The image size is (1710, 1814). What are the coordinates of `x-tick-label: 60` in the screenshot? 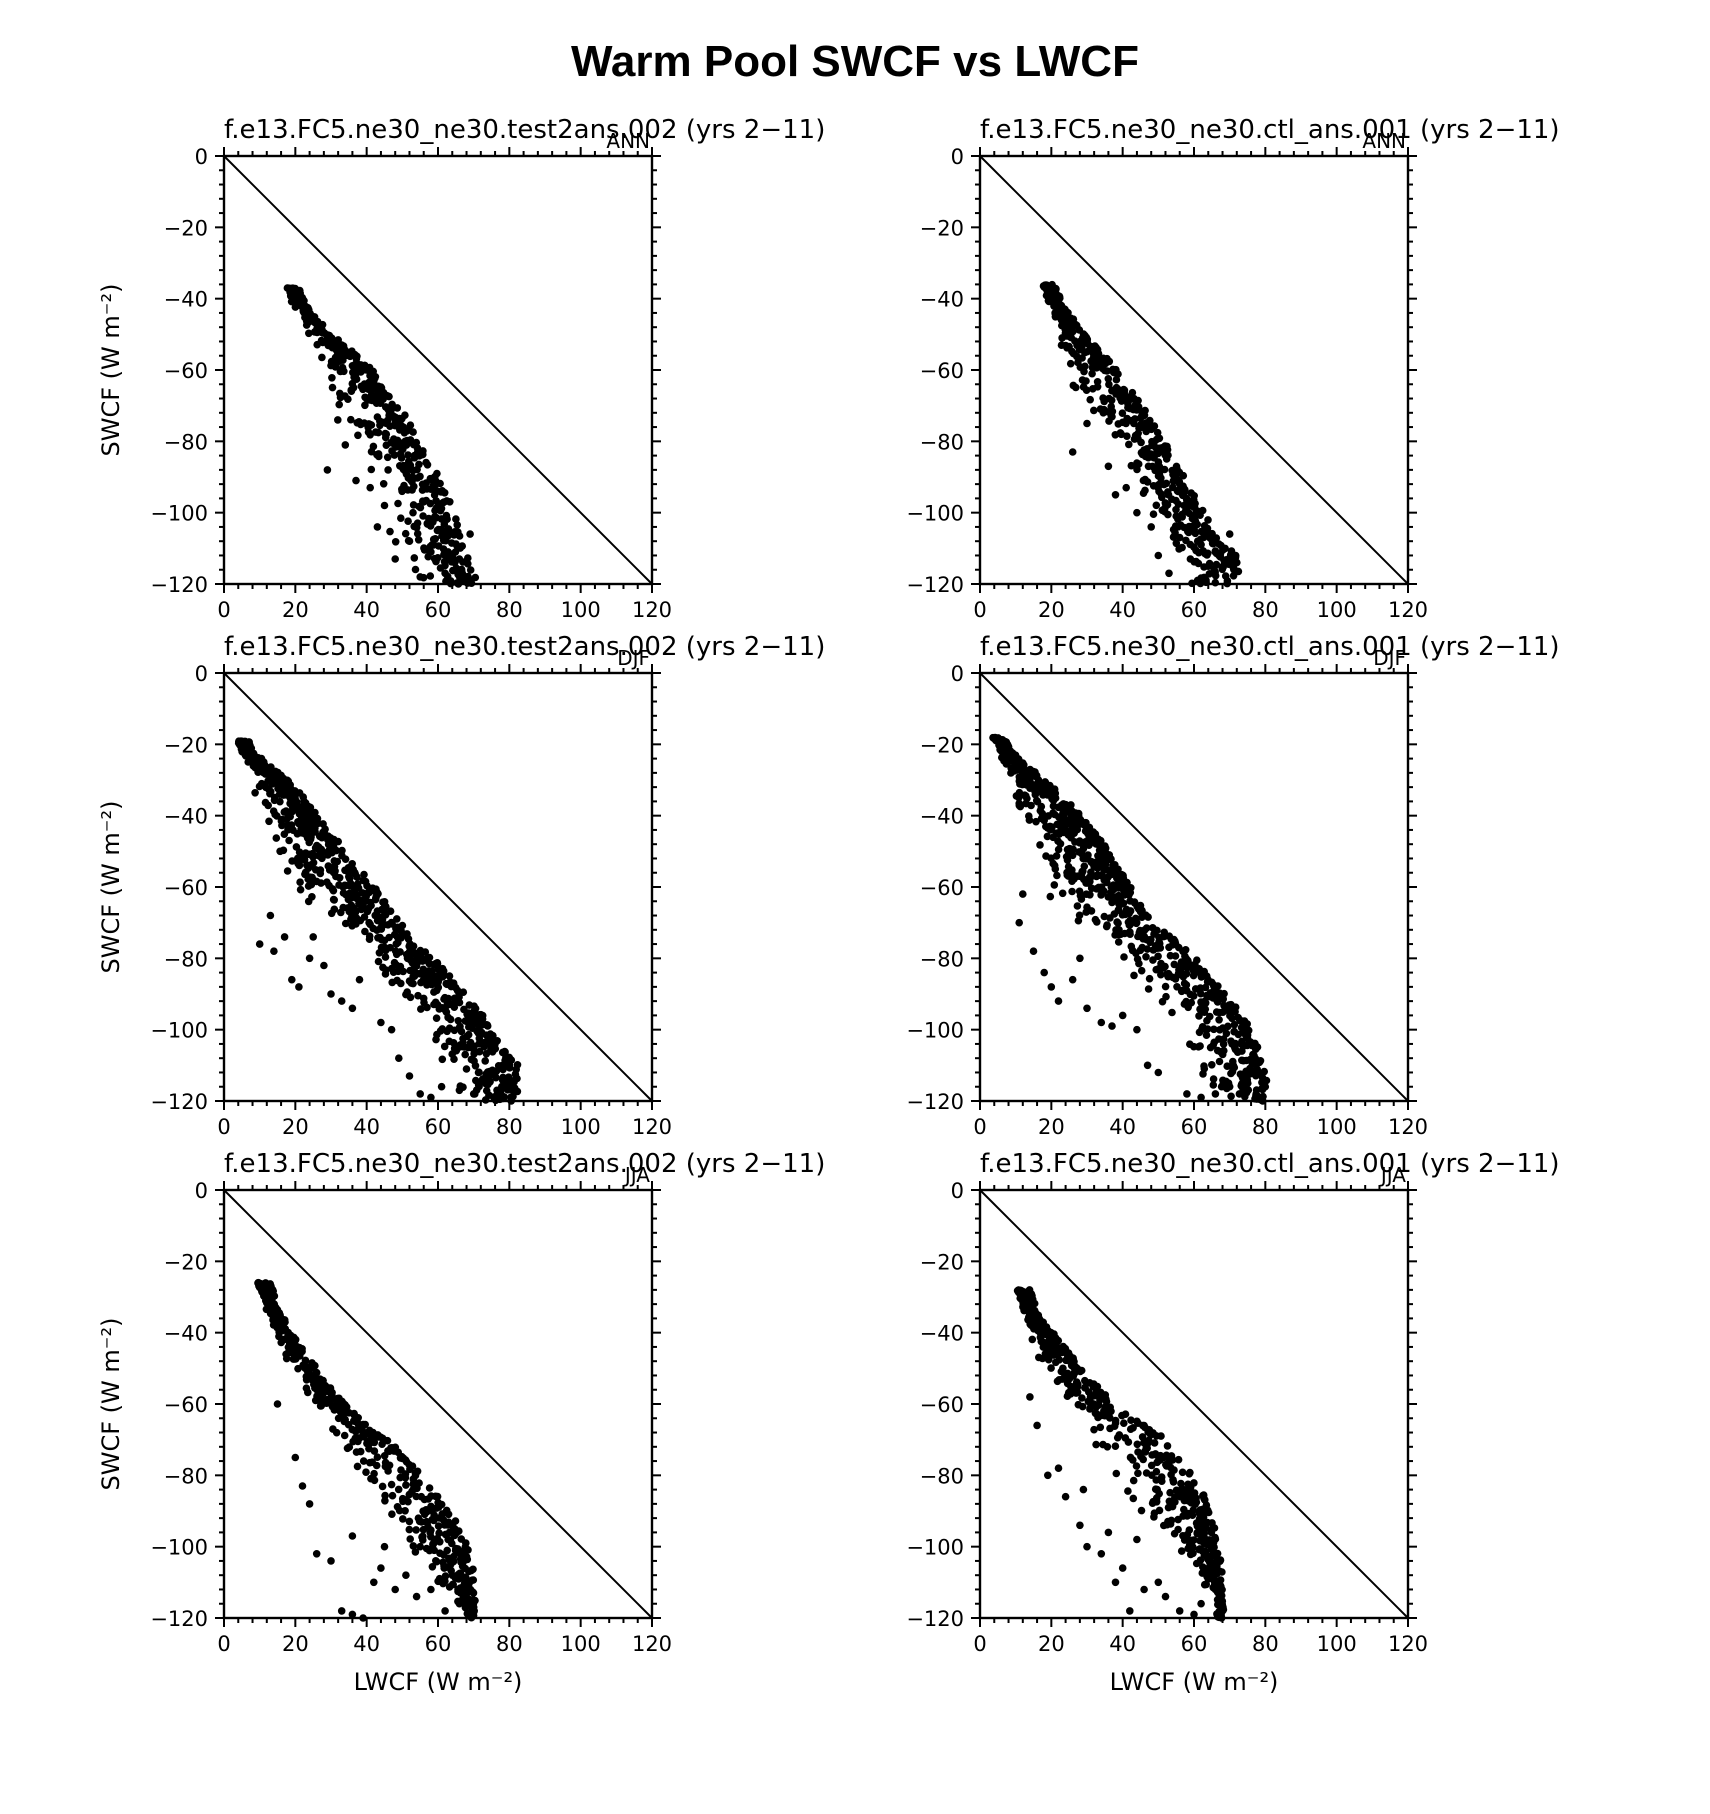 It's located at (438, 1644).